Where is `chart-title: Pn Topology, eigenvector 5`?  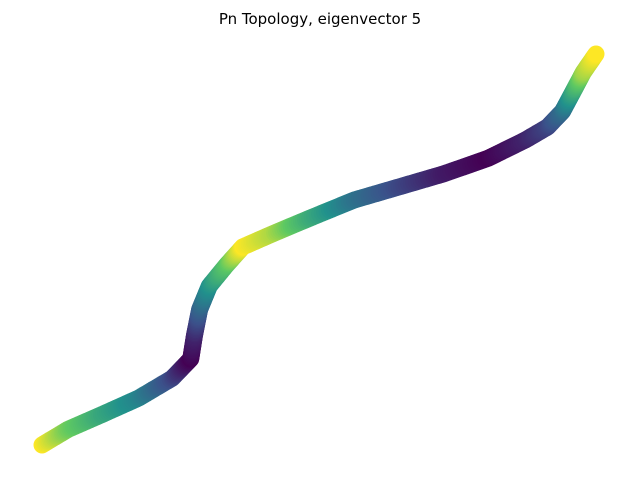
chart-title: Pn Topology, eigenvector 5 is located at coordinates (320, 19).